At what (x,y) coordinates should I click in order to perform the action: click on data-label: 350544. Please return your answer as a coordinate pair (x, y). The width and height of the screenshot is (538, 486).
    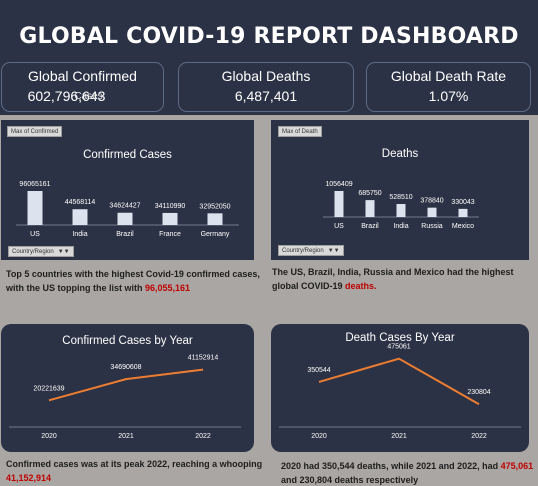
    Looking at the image, I should click on (318, 370).